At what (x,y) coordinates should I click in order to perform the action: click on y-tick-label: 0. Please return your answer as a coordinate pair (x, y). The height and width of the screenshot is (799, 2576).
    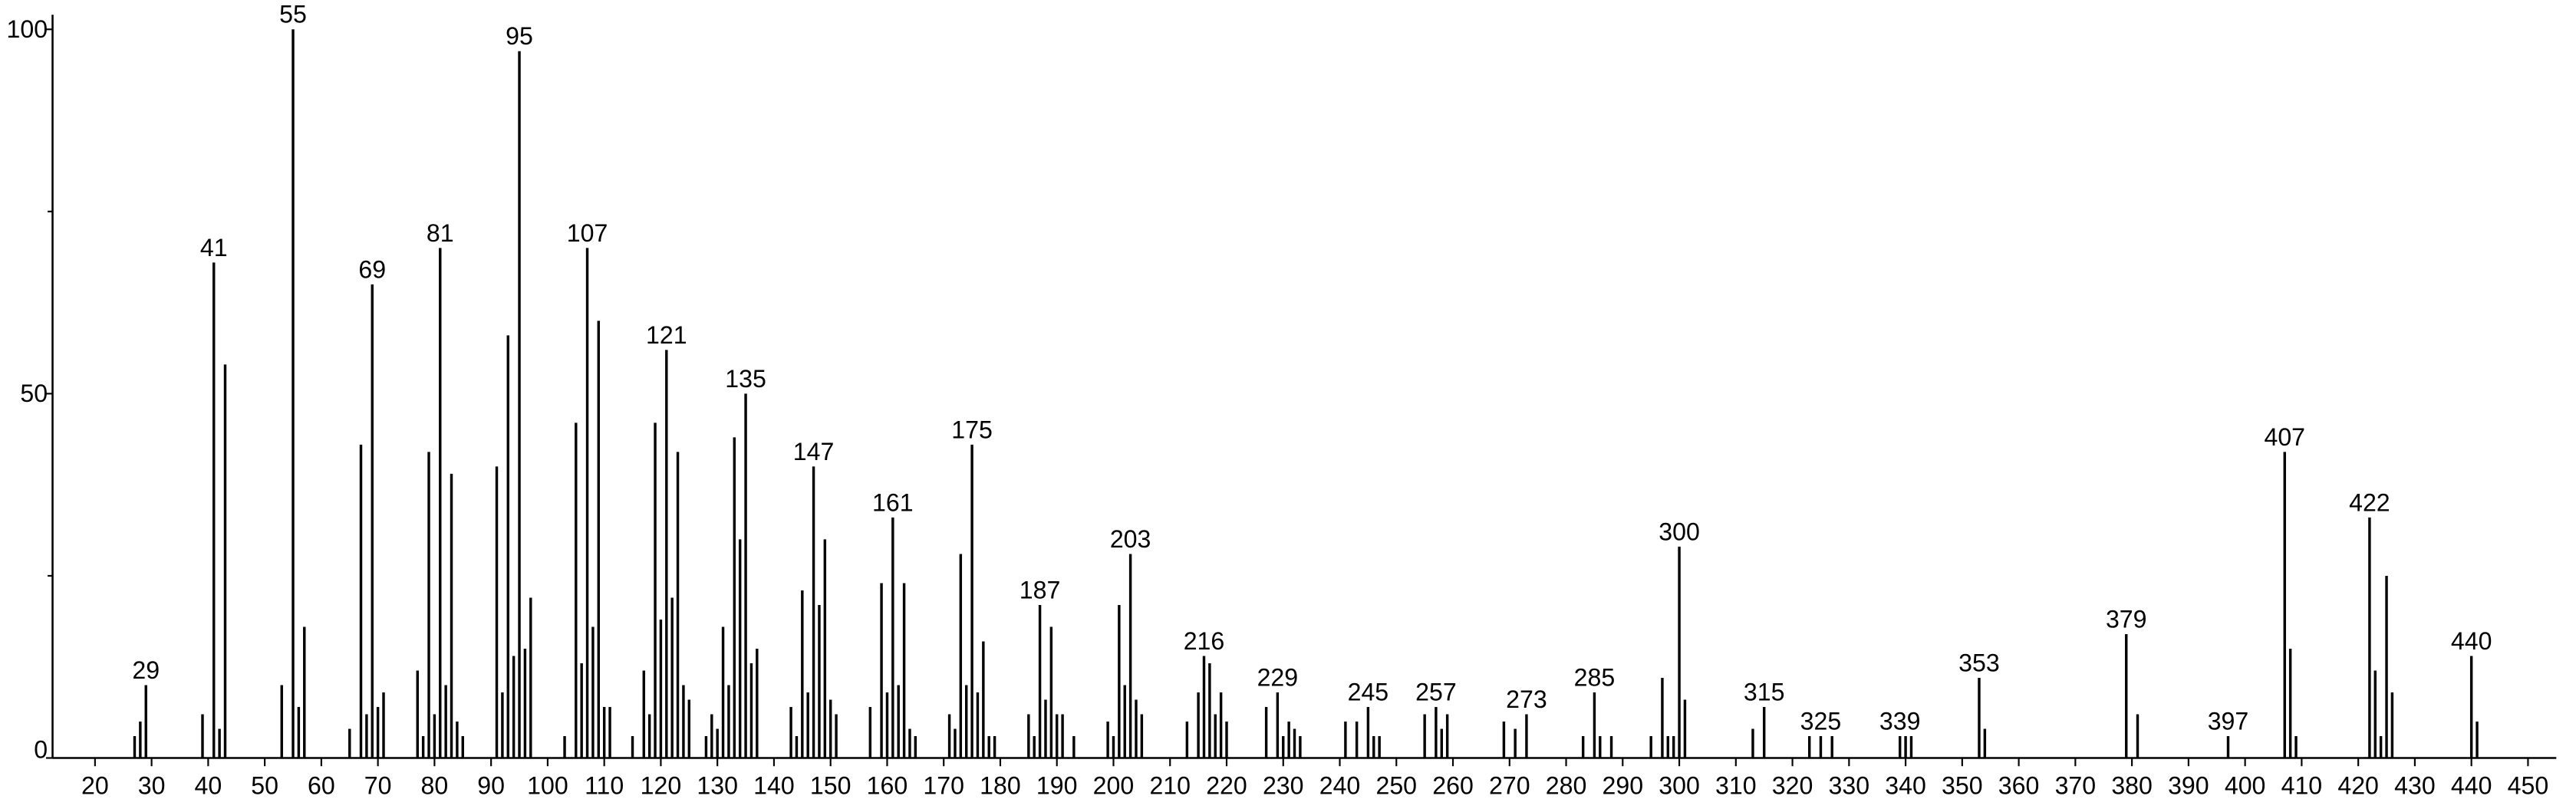
    Looking at the image, I should click on (41, 750).